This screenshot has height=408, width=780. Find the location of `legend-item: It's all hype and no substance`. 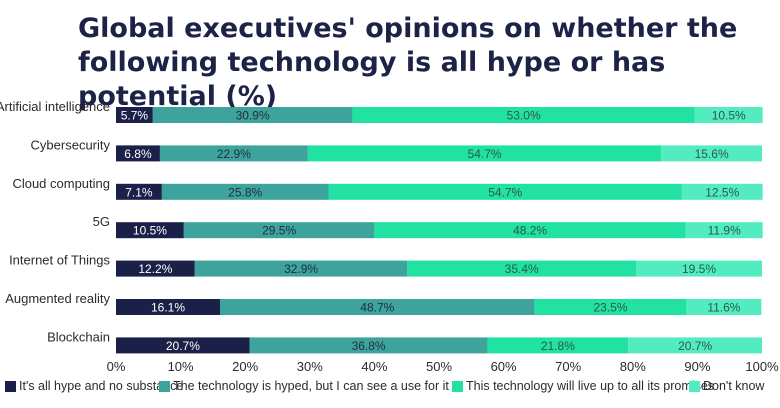

legend-item: It's all hype and no substance is located at coordinates (94, 386).